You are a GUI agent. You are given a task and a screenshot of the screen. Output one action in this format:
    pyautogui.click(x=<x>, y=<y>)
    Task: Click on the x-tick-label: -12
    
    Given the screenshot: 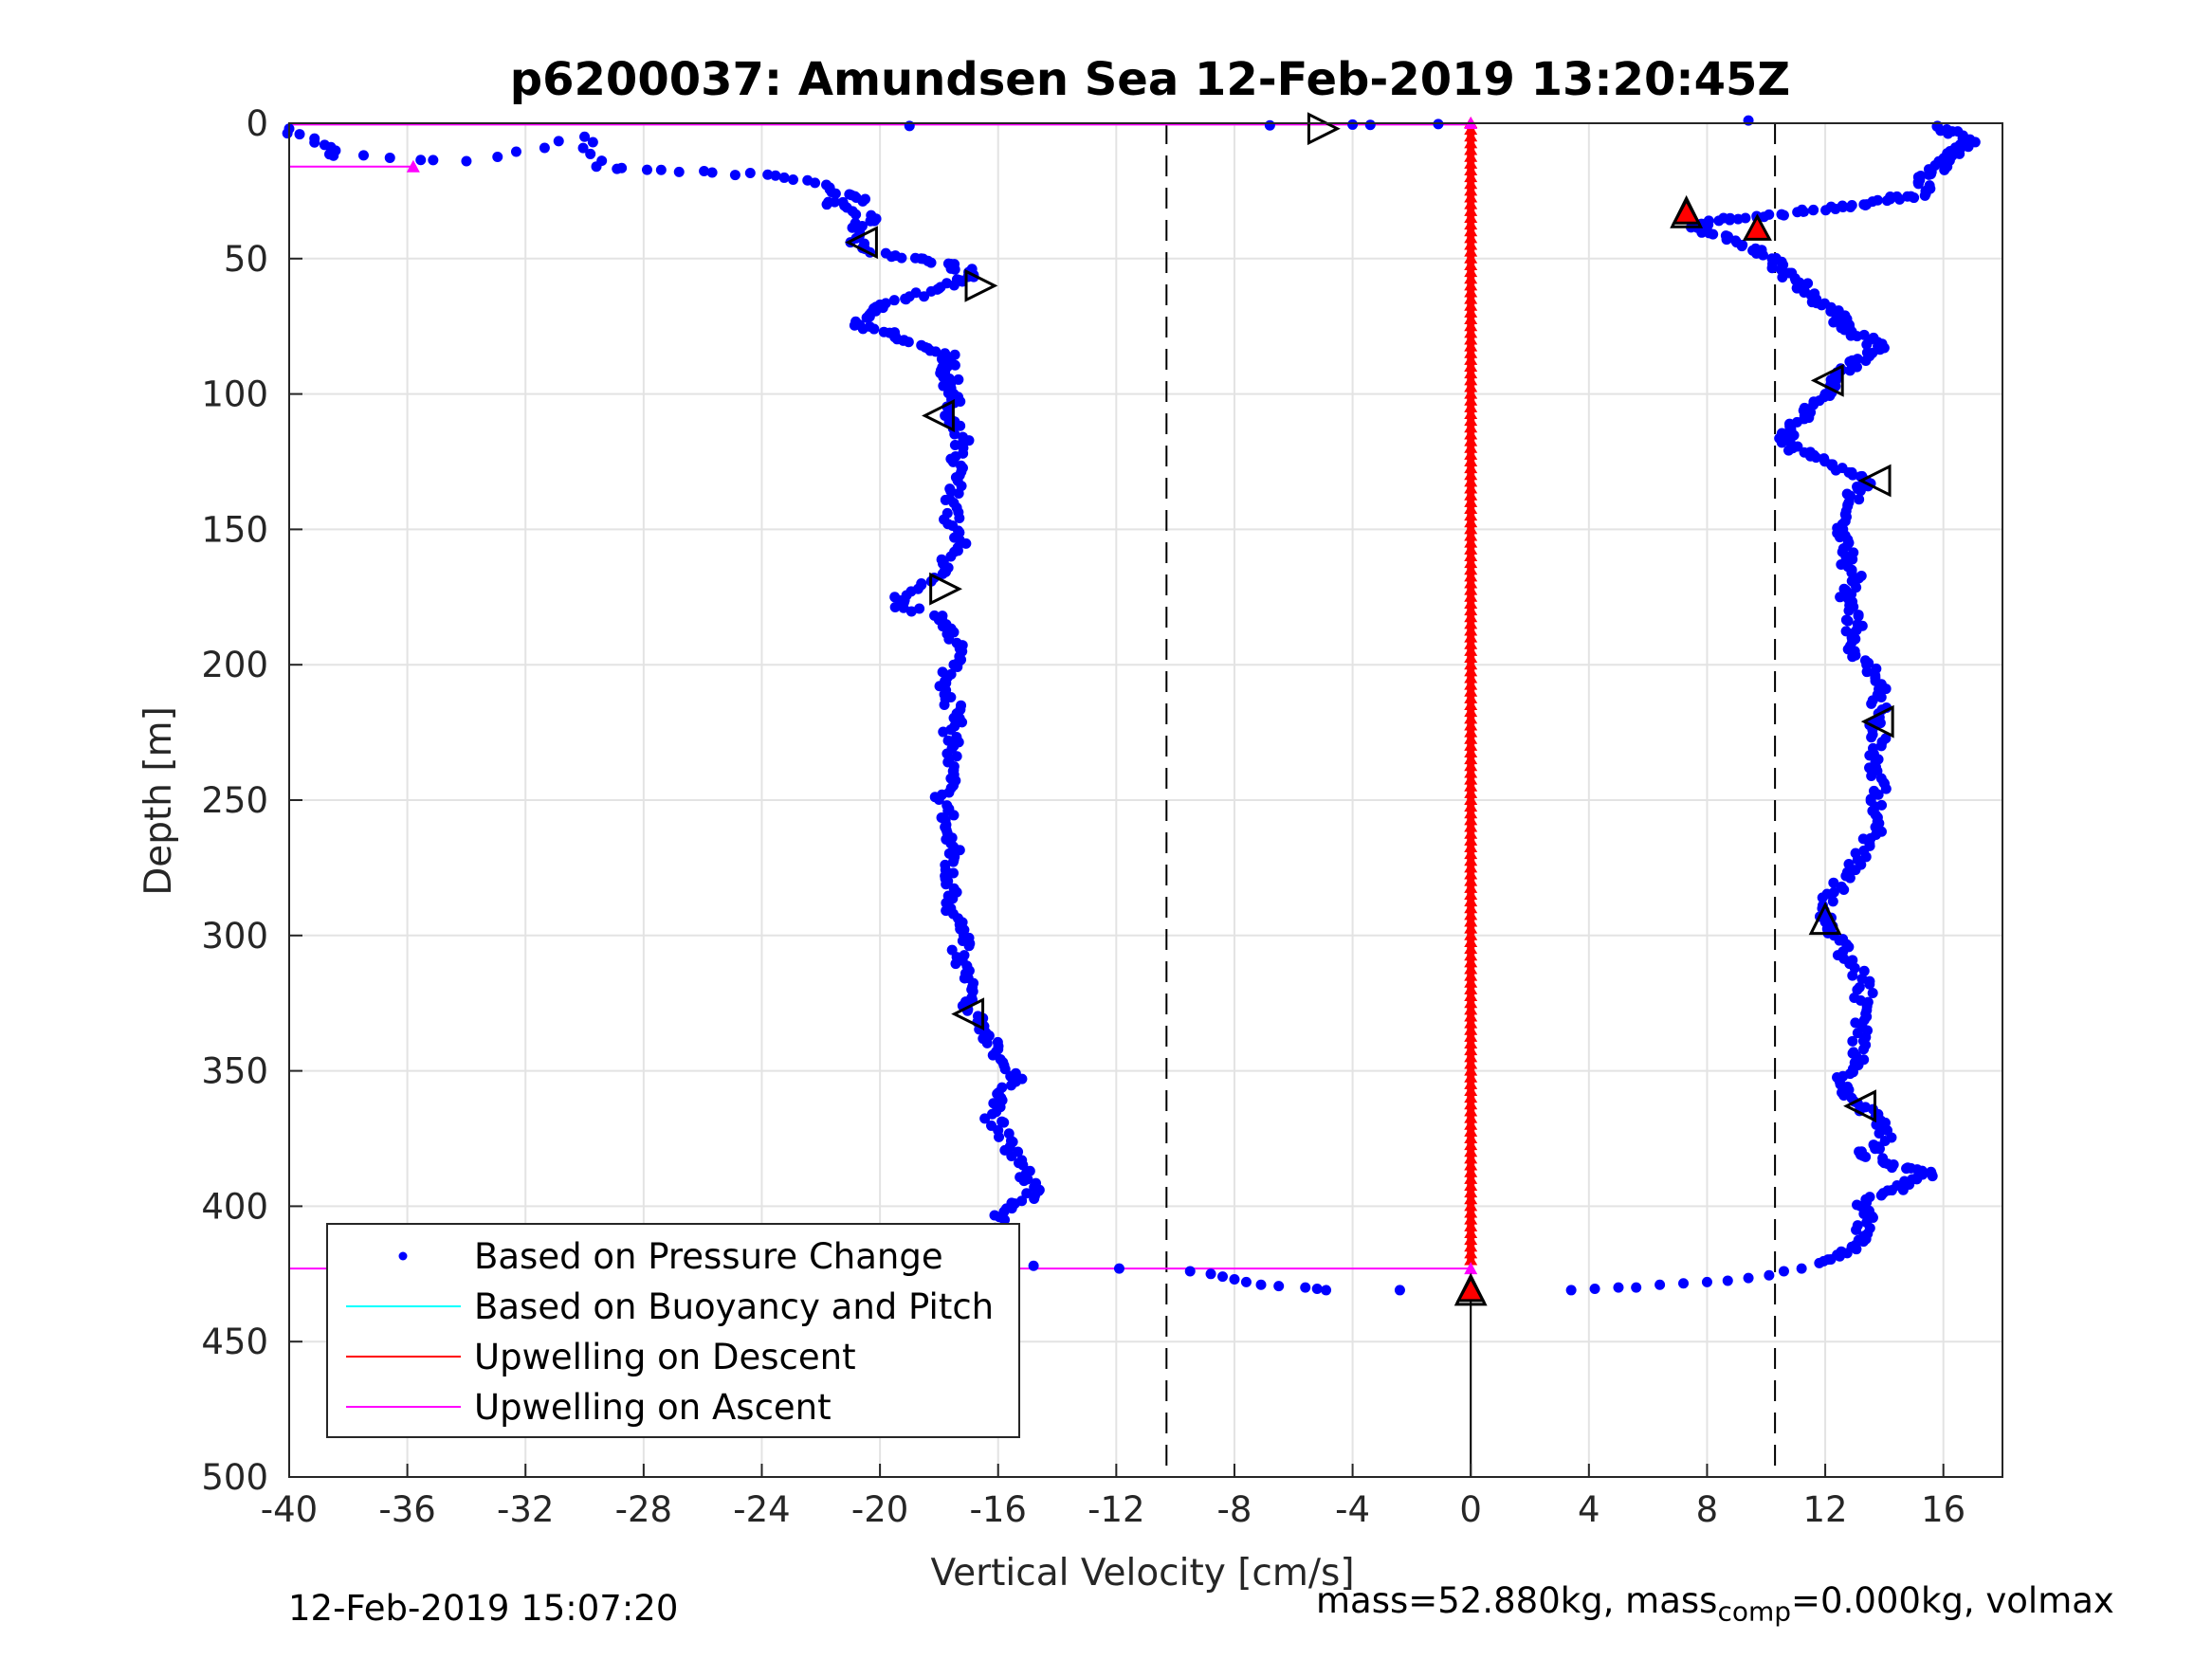 What is the action you would take?
    pyautogui.click(x=1116, y=1509)
    